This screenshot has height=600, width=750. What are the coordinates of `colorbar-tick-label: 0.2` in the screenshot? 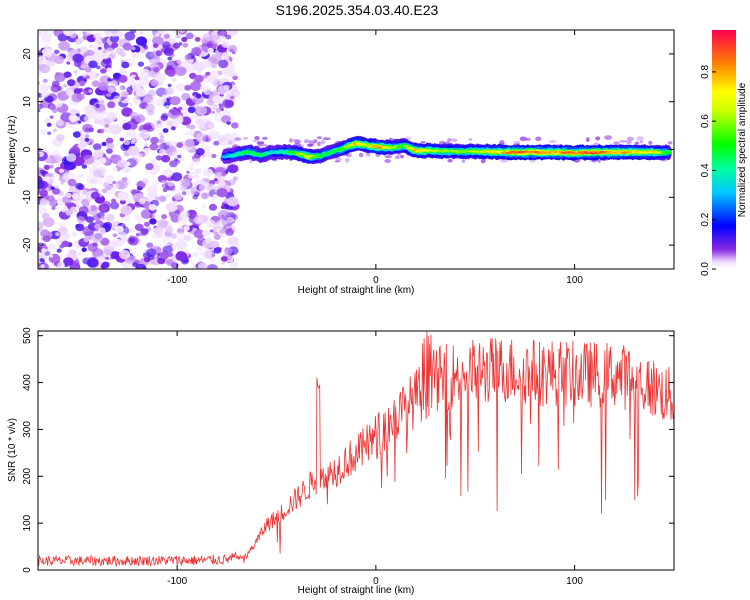 It's located at (705, 219).